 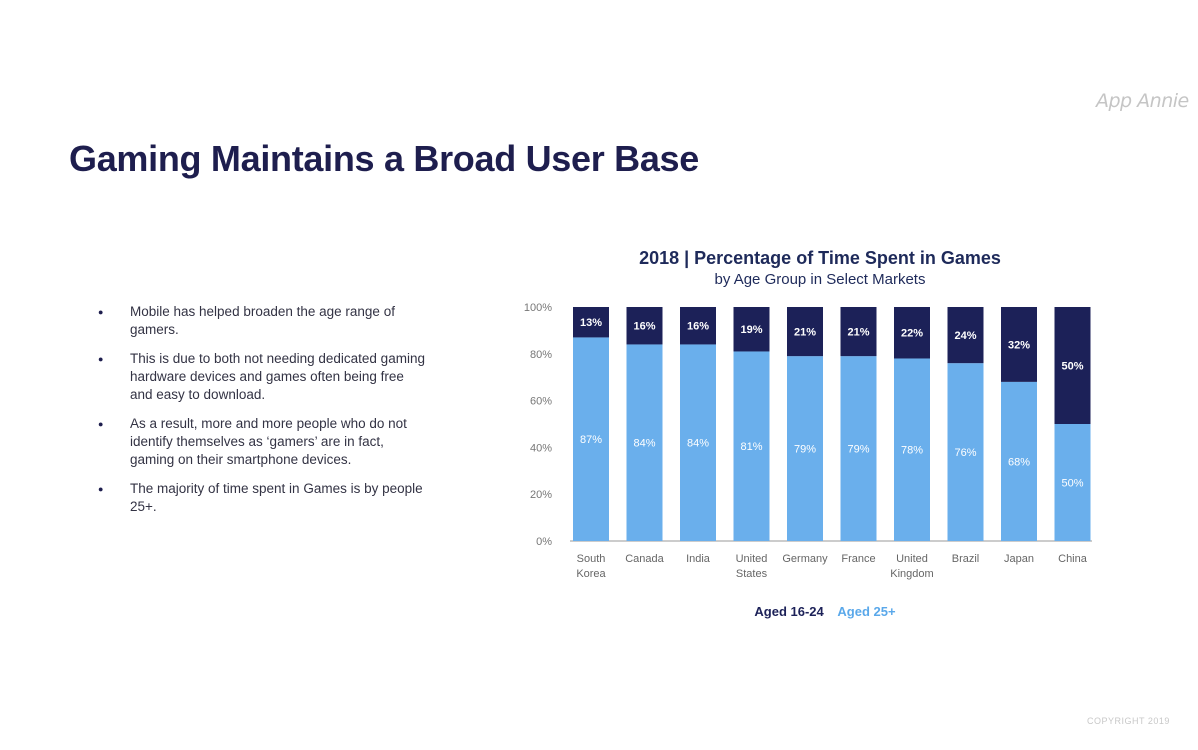 I want to click on data-label-aged-25-plus: 76%, so click(x=965, y=453).